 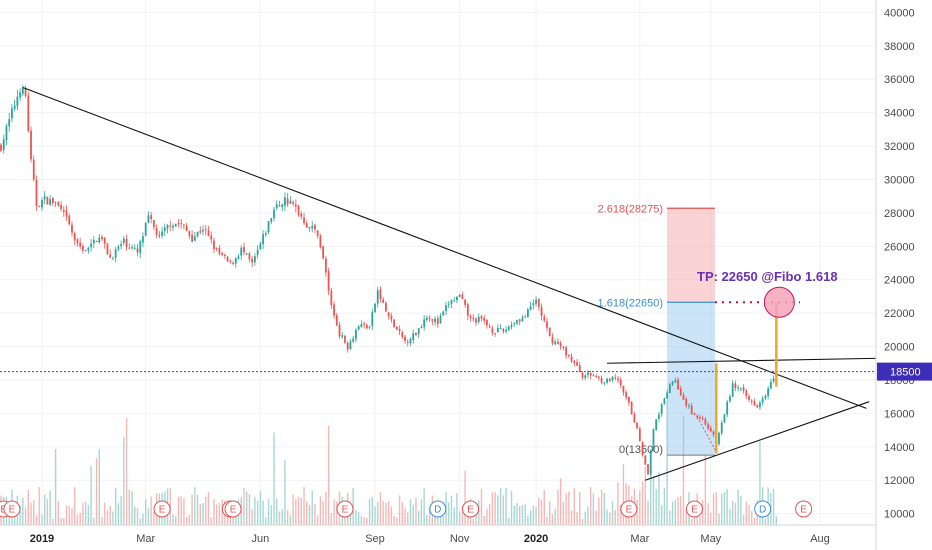 I want to click on fib-1618-label: 1.618(22650), so click(x=630, y=303).